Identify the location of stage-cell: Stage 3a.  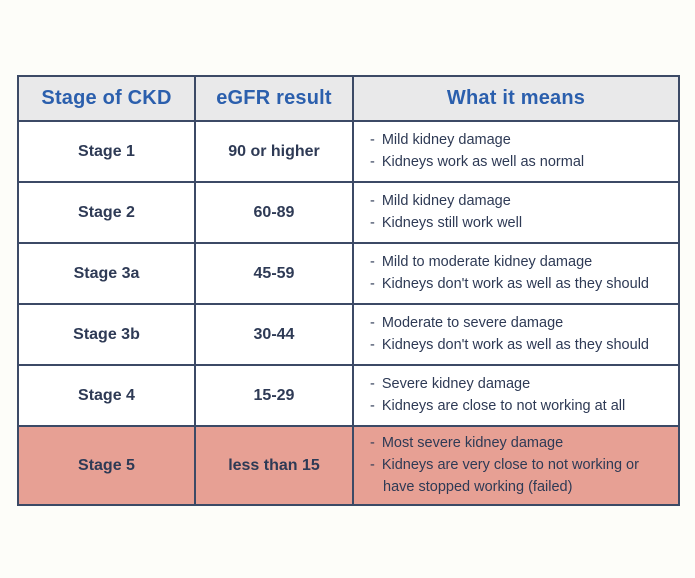
(106, 273).